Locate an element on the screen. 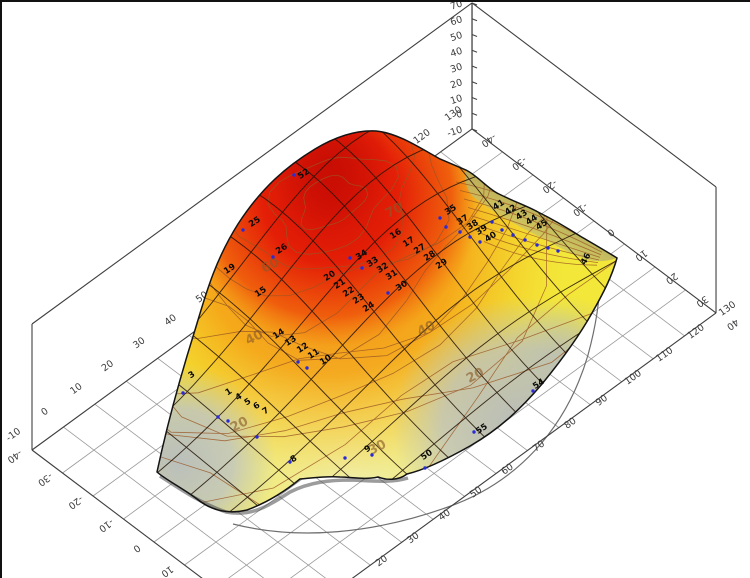  station-label: 1 is located at coordinates (229, 392).